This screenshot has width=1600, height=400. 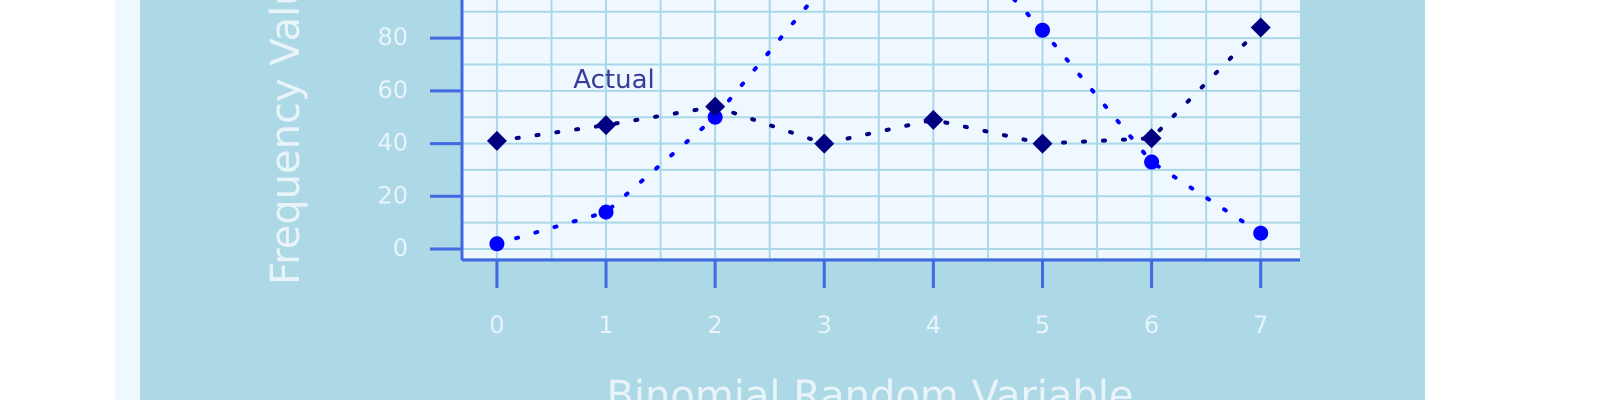 What do you see at coordinates (824, 325) in the screenshot?
I see `x-tick-label: 3` at bounding box center [824, 325].